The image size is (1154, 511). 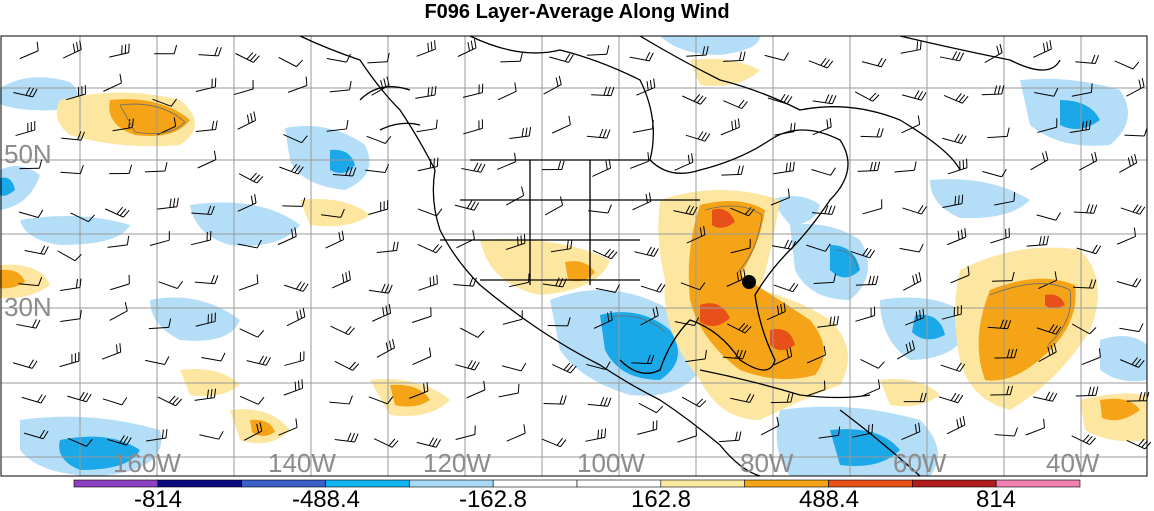 What do you see at coordinates (996, 498) in the screenshot?
I see `colorbar-tick-label: 814` at bounding box center [996, 498].